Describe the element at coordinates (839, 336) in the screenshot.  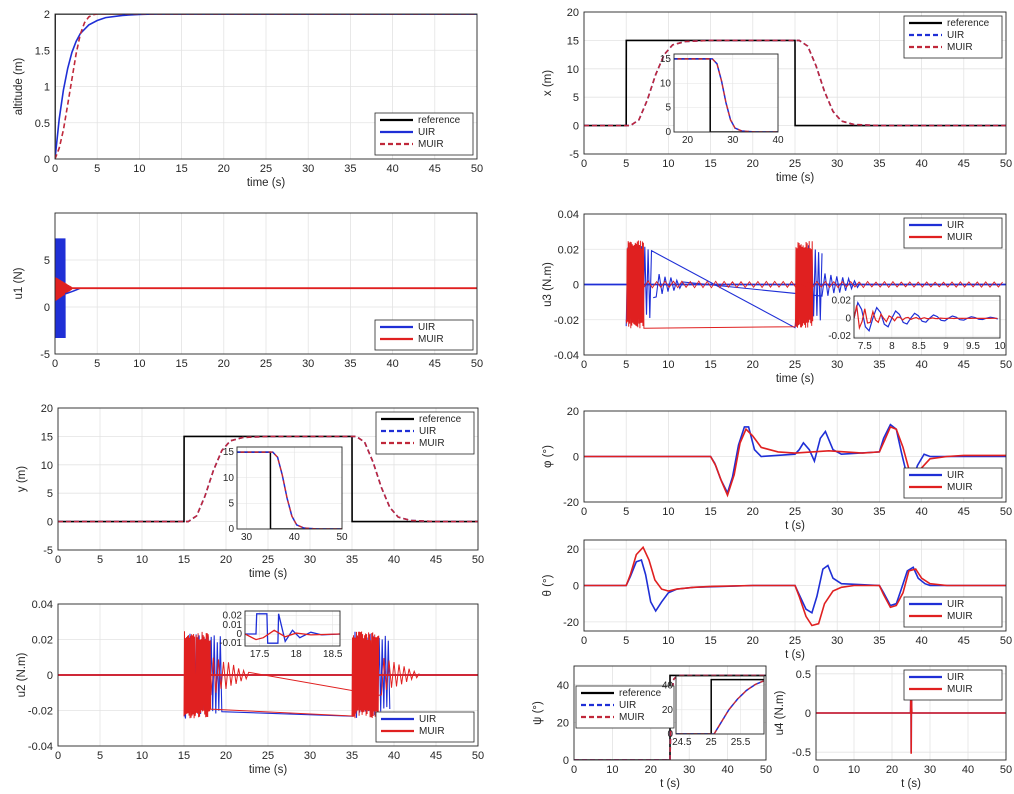
I see `inset-y-tick-label: -0.02` at that location.